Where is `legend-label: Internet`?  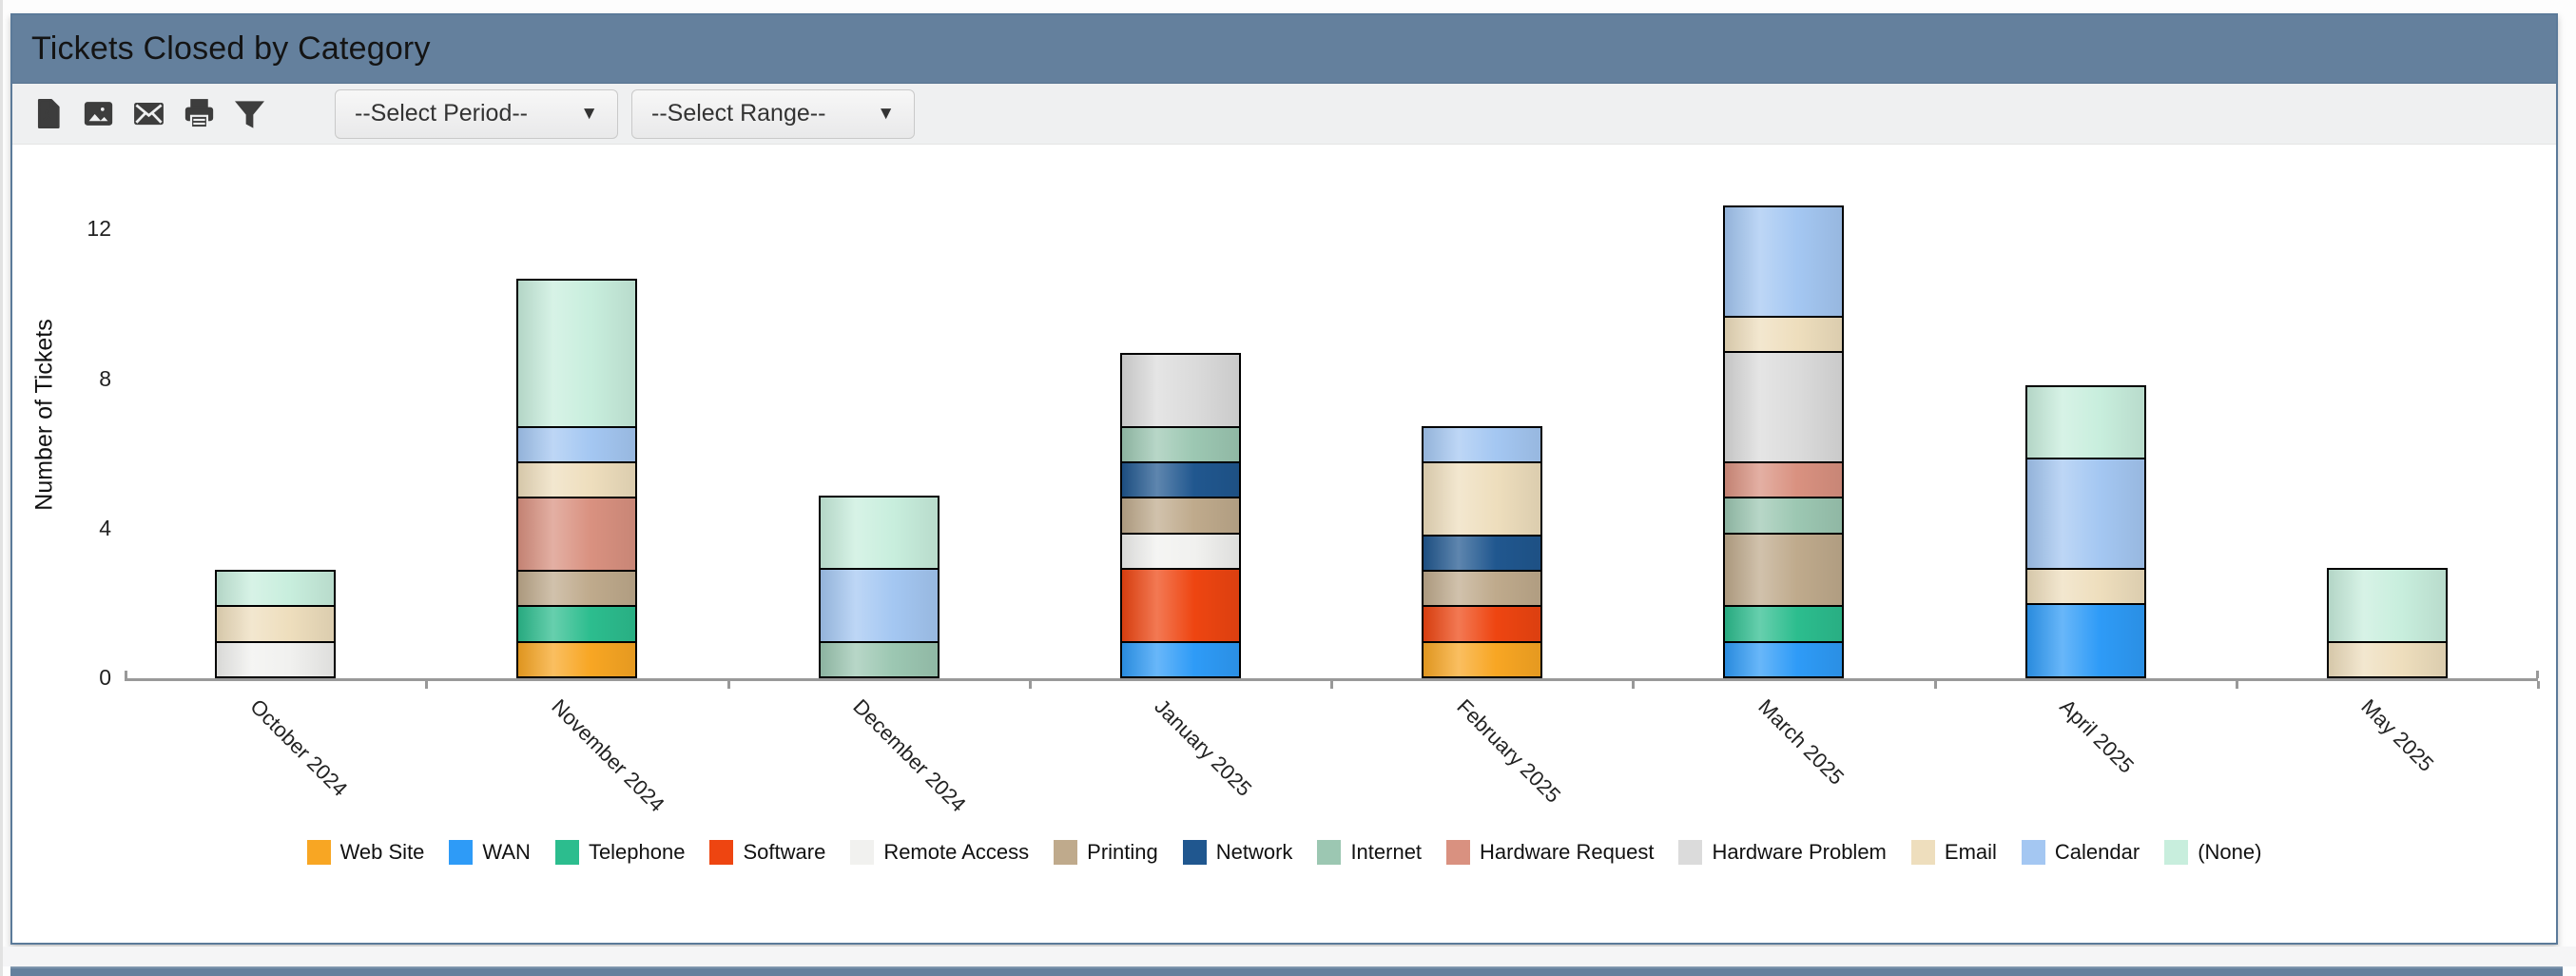
legend-label: Internet is located at coordinates (1386, 852).